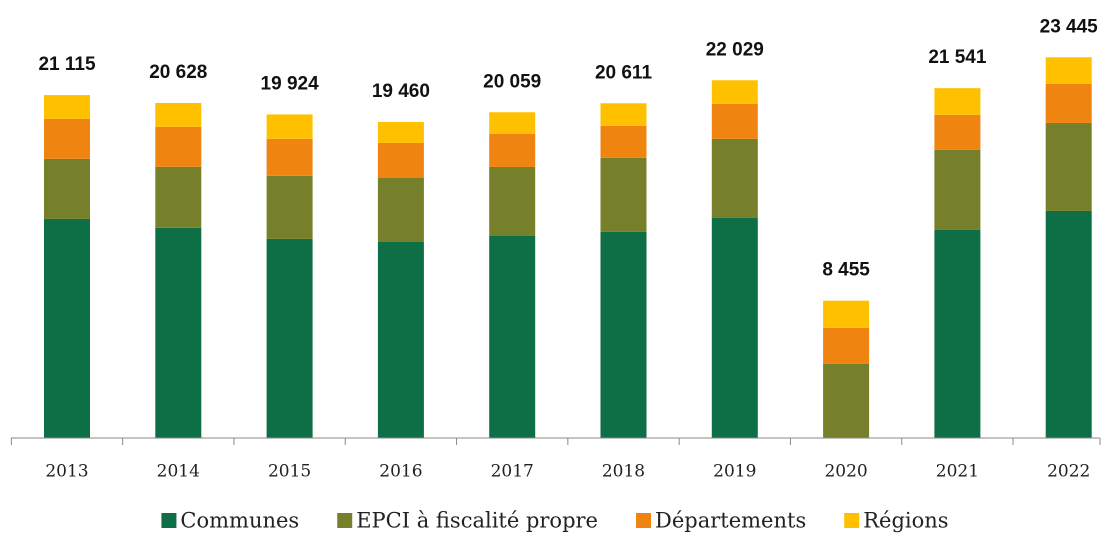 This screenshot has height=537, width=1110. I want to click on legend-label: Communes, so click(239, 521).